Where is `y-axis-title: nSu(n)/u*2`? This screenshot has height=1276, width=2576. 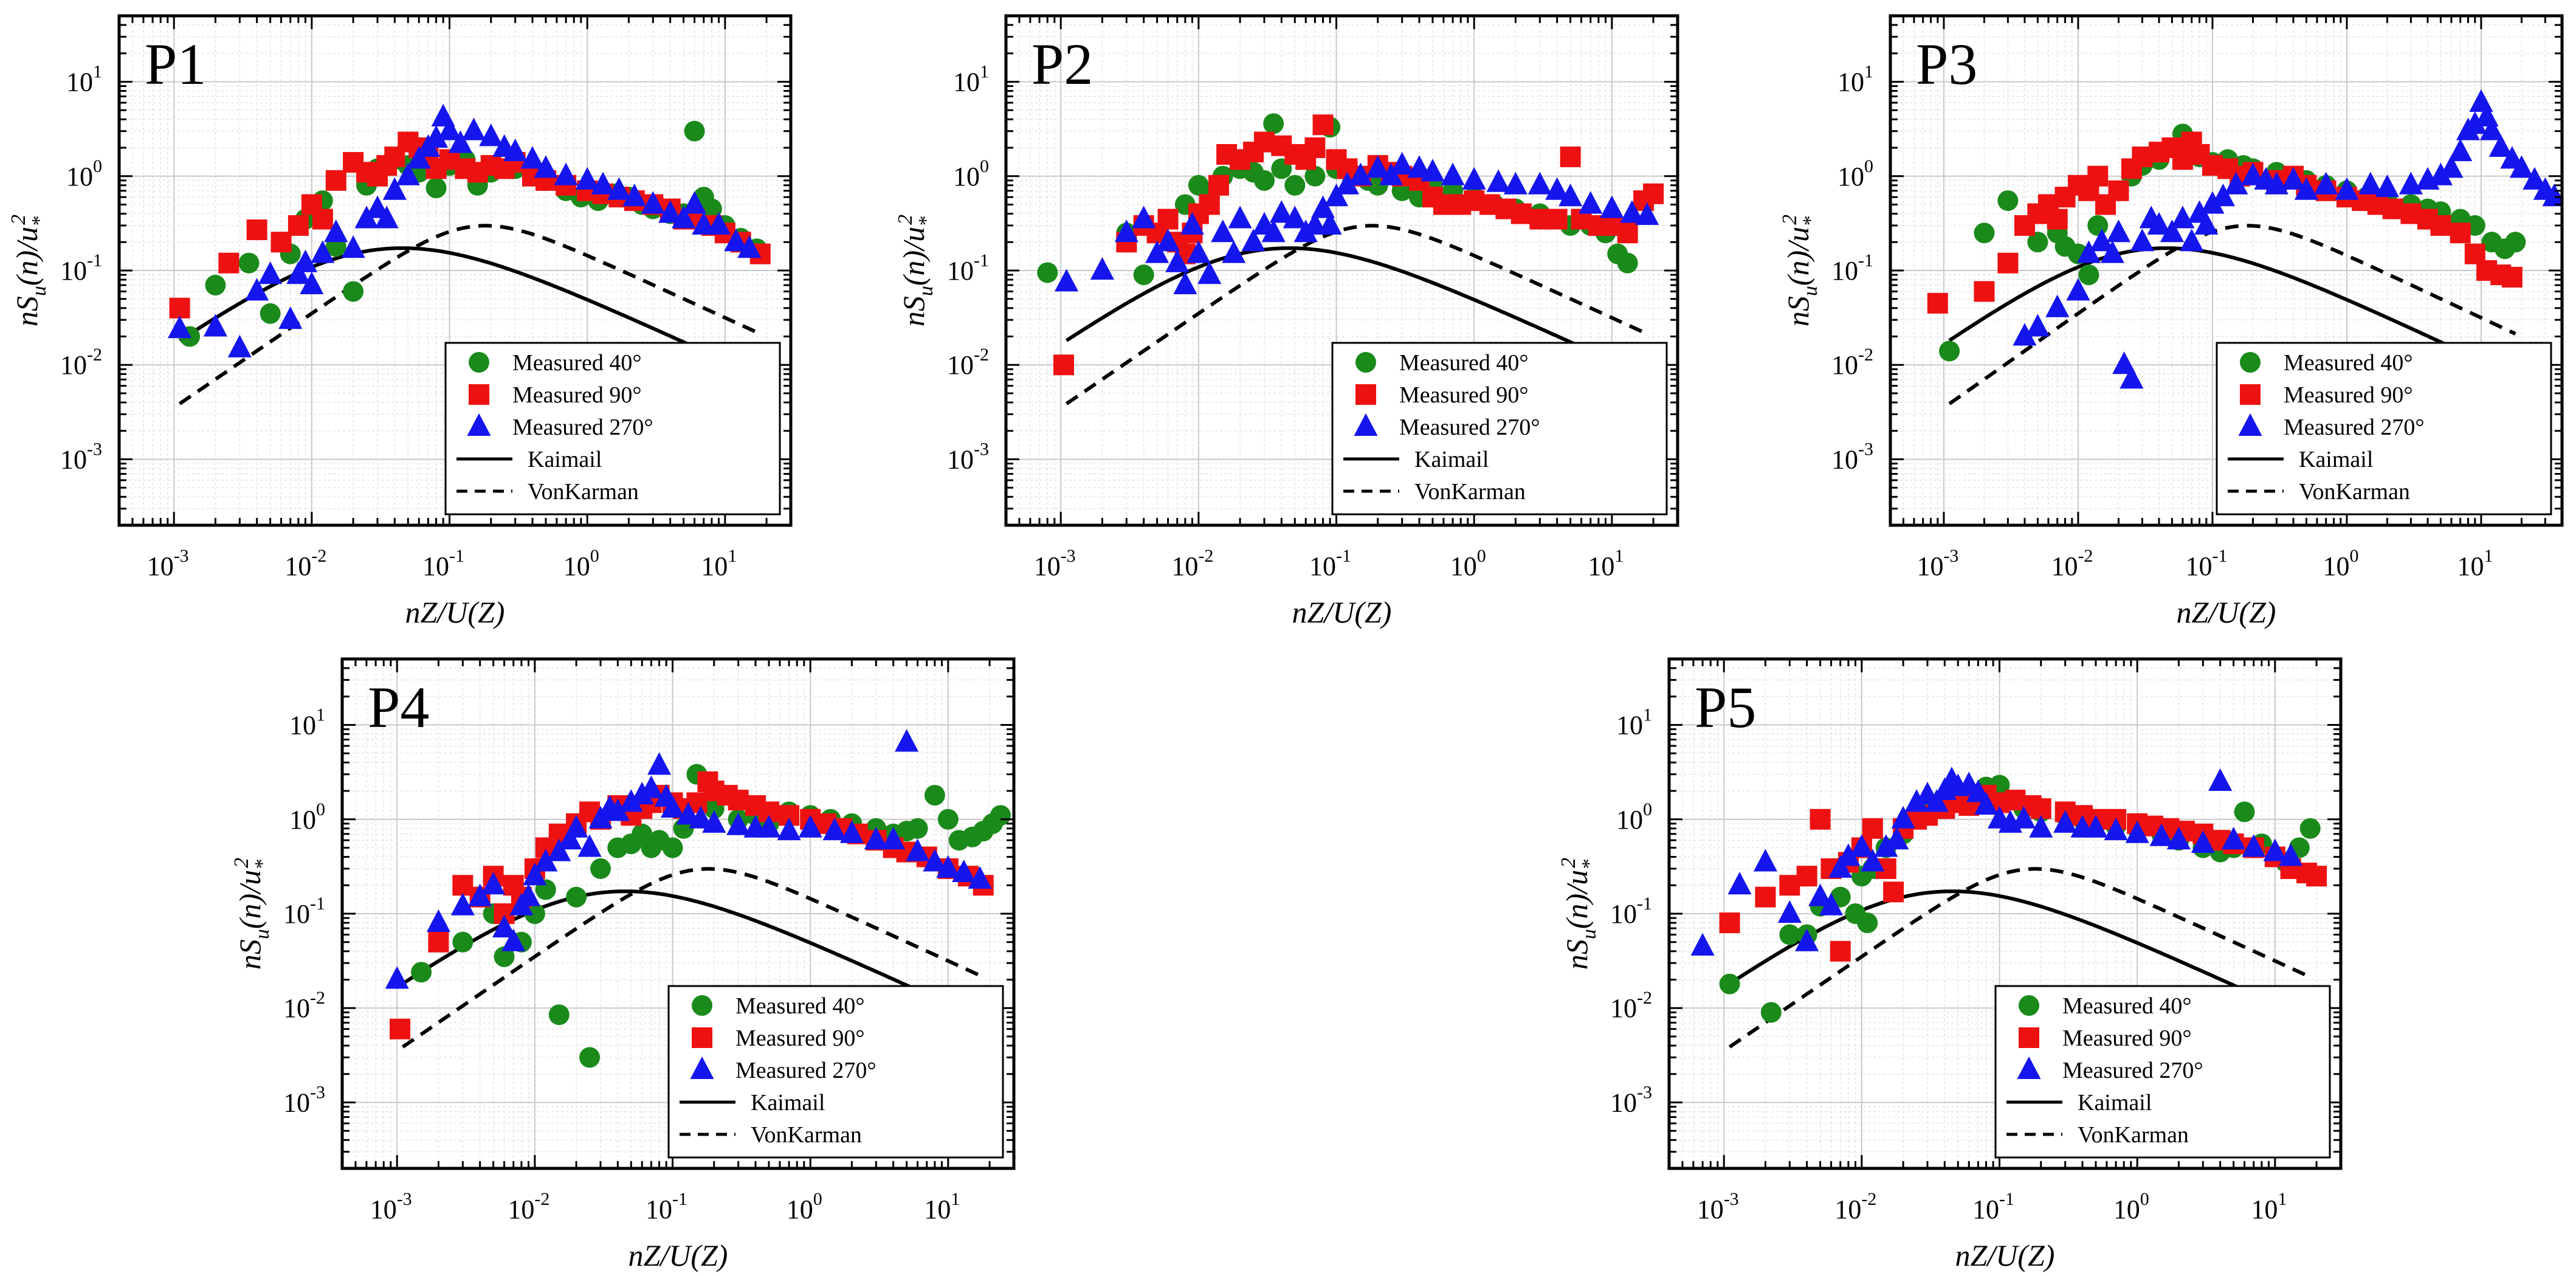 y-axis-title: nSu(n)/u*2 is located at coordinates (916, 270).